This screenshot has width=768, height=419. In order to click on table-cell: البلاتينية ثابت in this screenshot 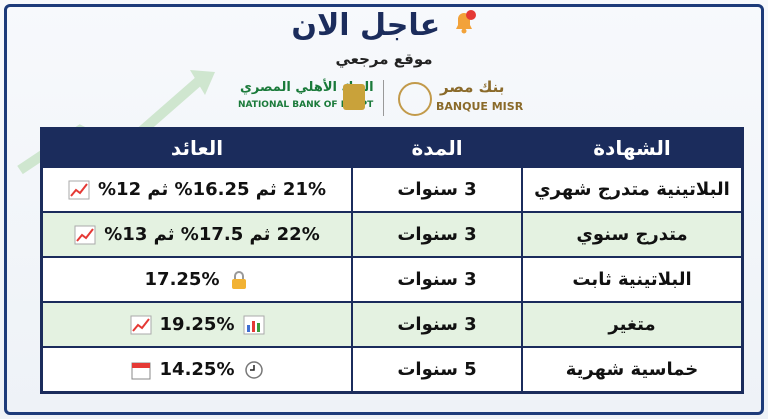, I will do `click(632, 279)`.